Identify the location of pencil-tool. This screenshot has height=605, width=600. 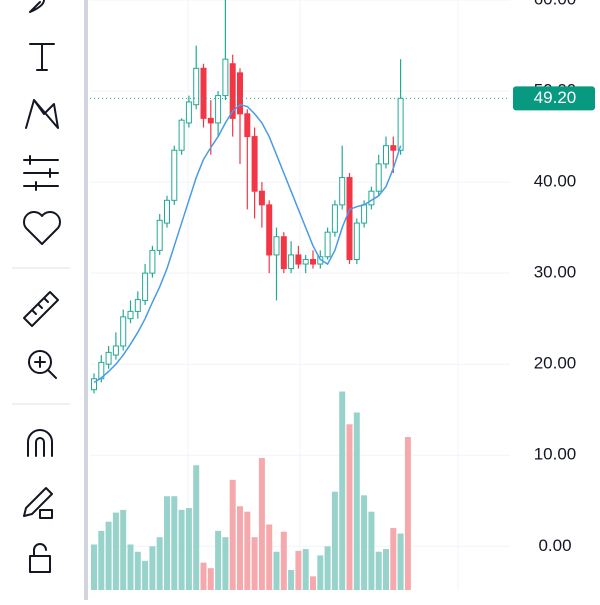
(38, 503).